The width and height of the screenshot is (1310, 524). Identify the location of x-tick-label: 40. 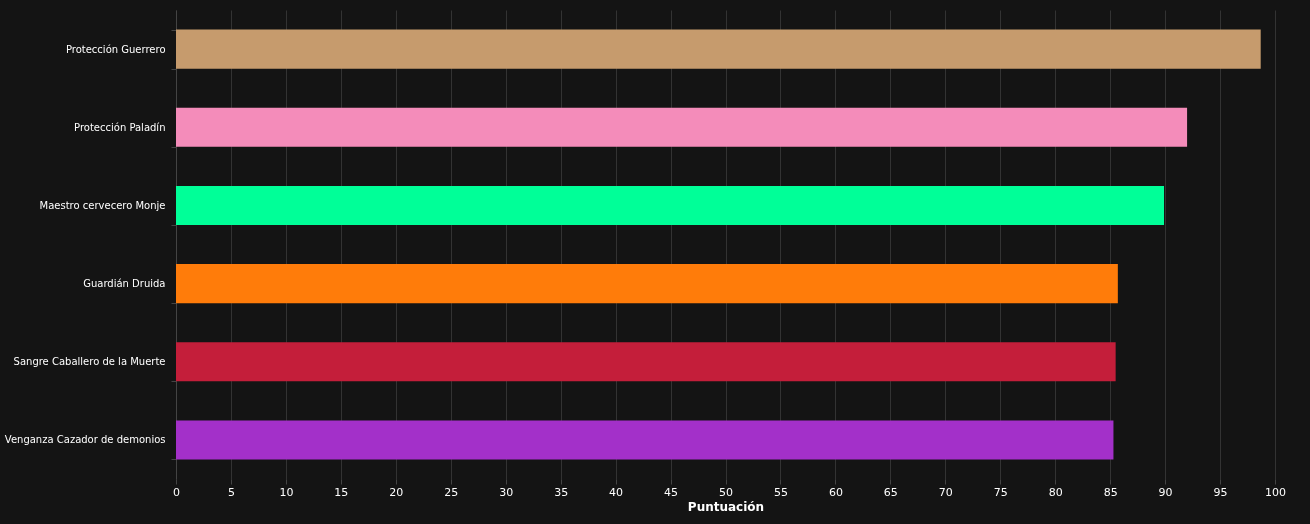
(616, 492).